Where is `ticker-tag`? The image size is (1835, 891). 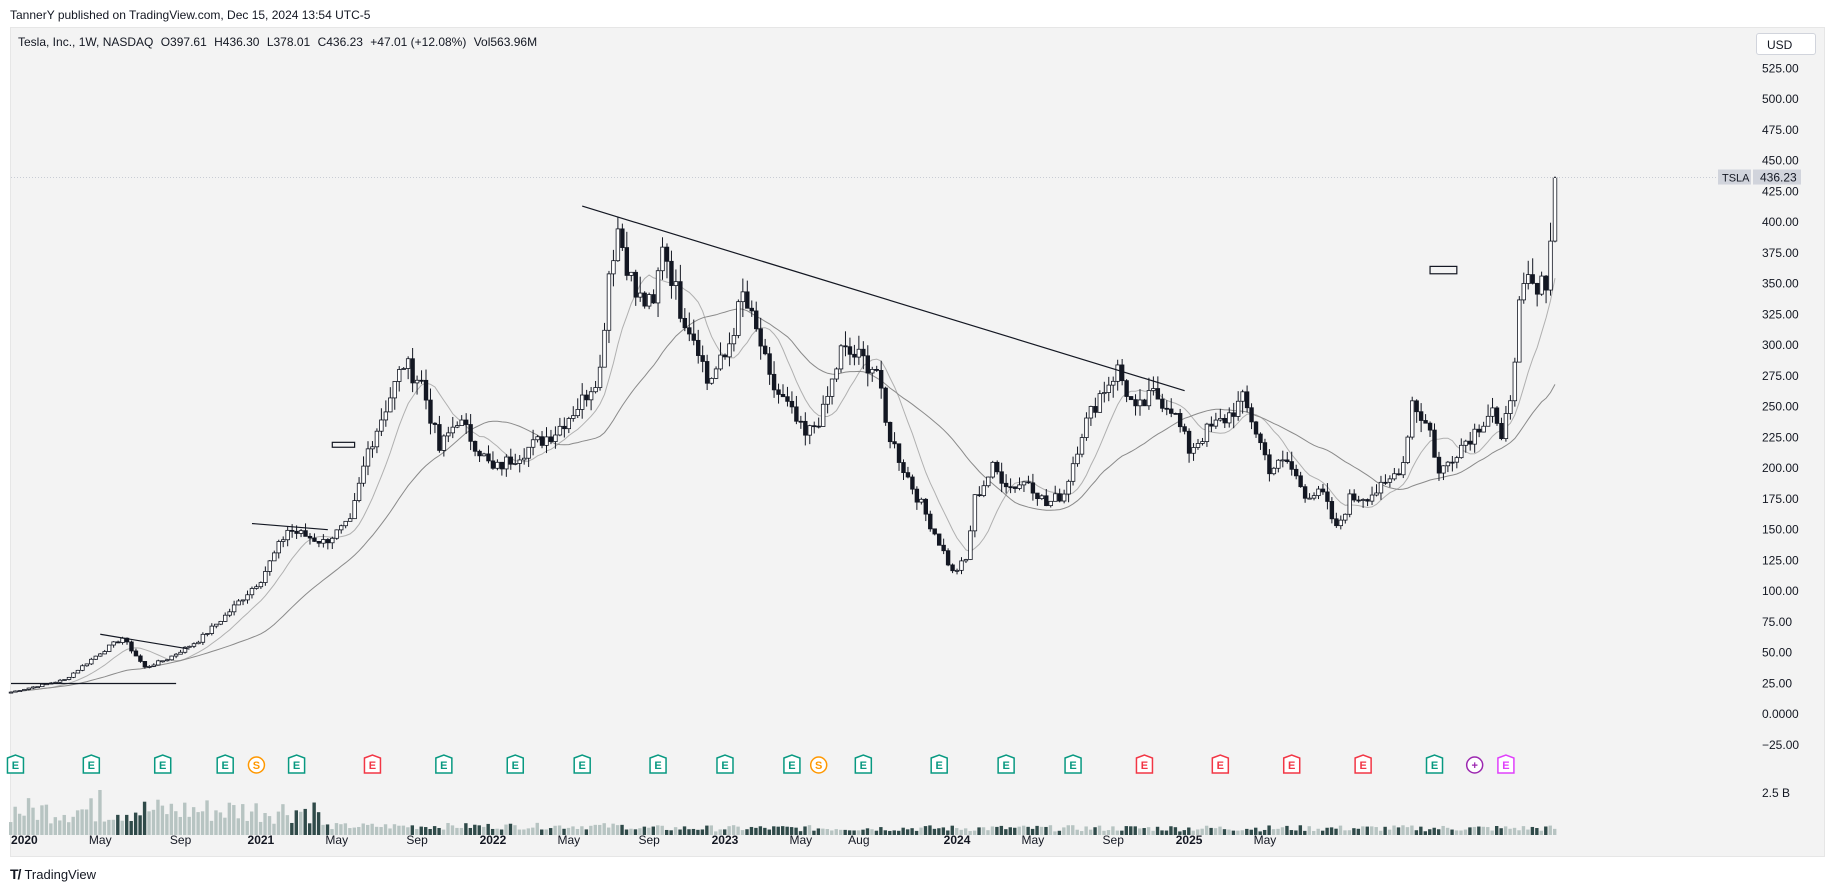 ticker-tag is located at coordinates (1734, 177).